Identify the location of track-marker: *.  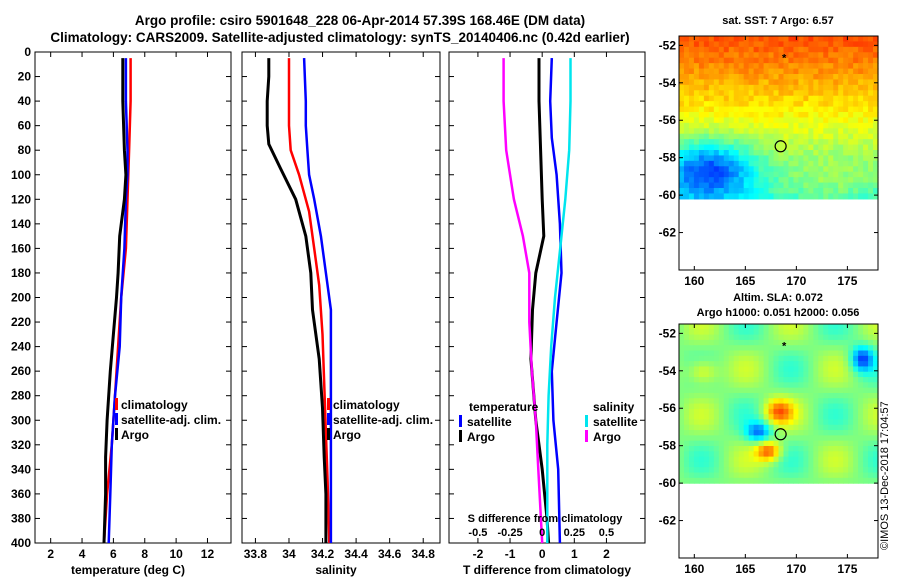
(784, 347).